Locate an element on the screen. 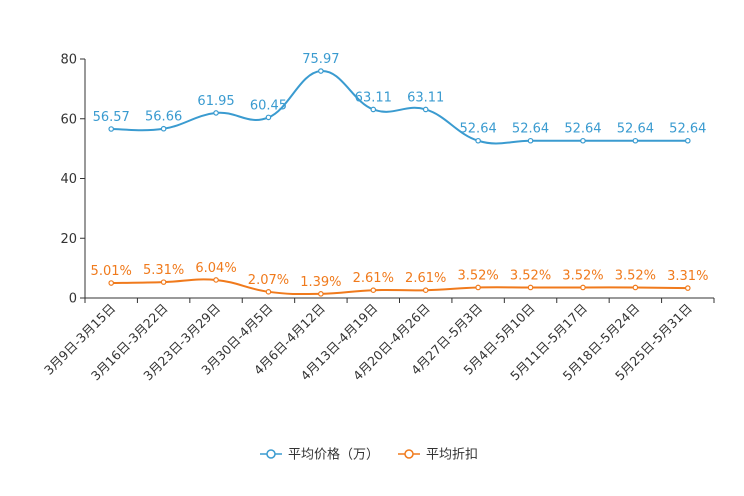 This screenshot has height=496, width=744. data-label: 61.95 is located at coordinates (215, 101).